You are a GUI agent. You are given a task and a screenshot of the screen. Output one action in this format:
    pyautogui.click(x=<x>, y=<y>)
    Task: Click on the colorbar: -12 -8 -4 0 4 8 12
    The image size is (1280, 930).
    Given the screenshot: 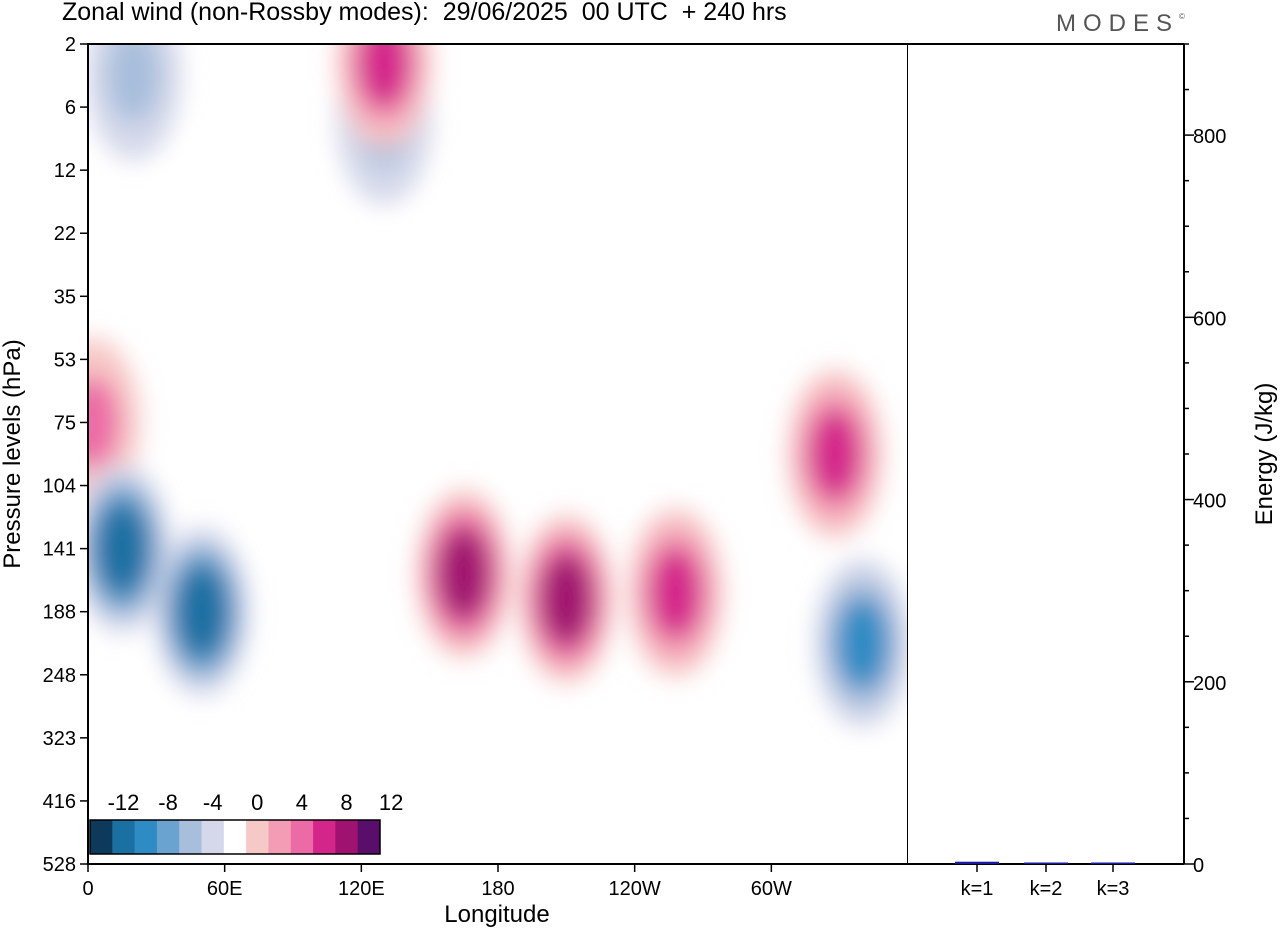 What is the action you would take?
    pyautogui.click(x=246, y=822)
    